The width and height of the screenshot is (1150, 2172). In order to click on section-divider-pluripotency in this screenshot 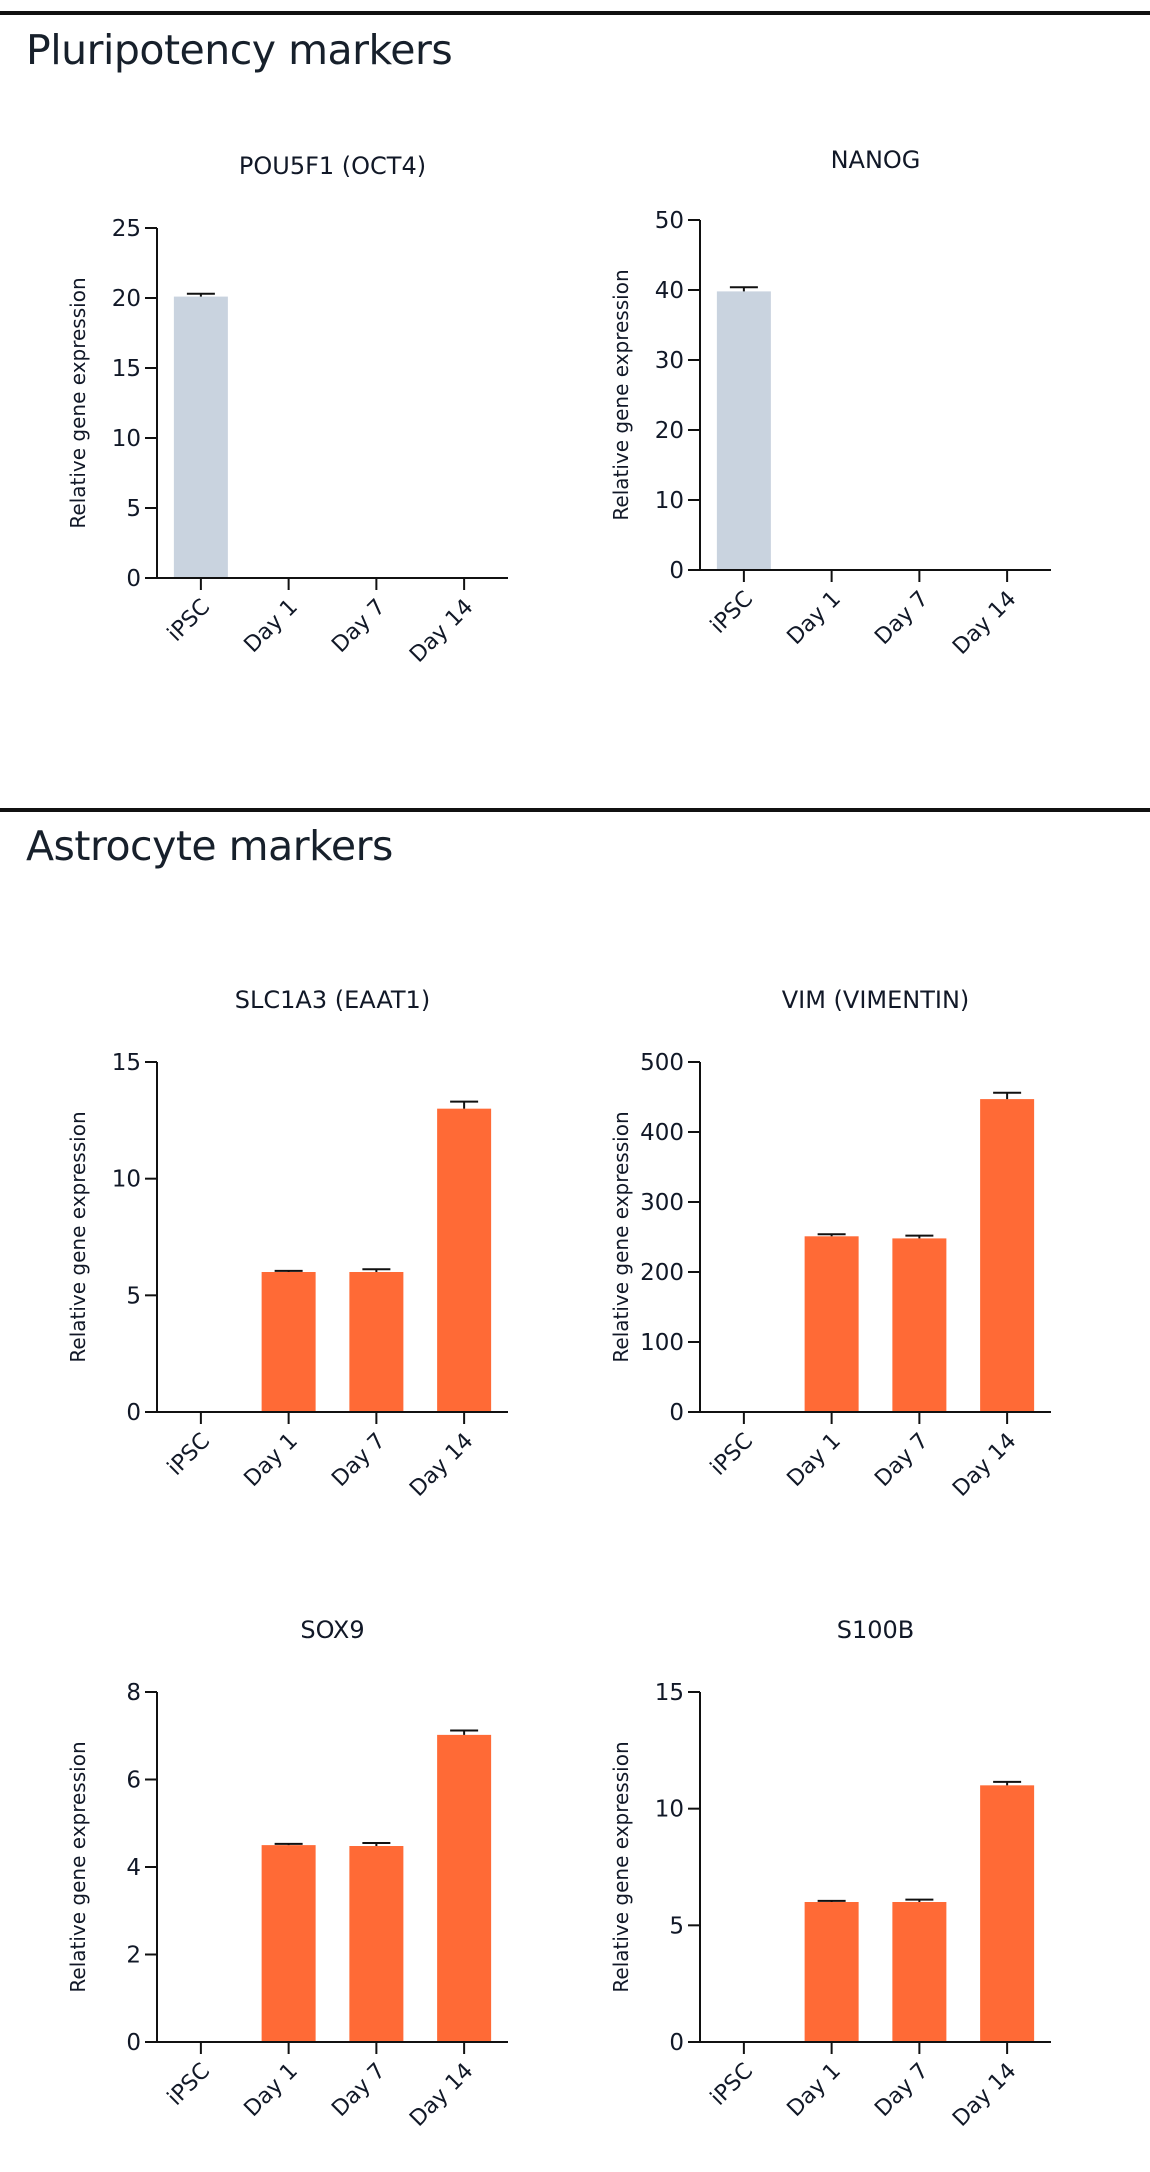, I will do `click(575, 13)`.